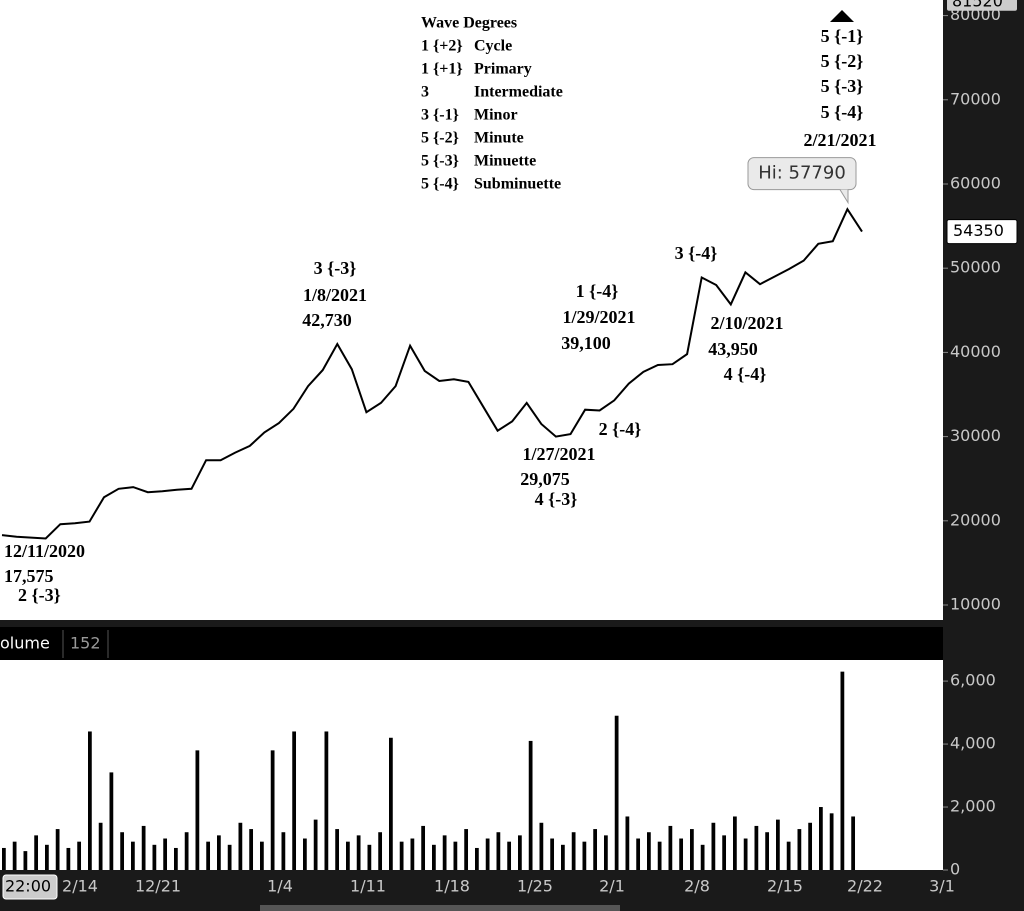  I want to click on high-marker, so click(842, 16).